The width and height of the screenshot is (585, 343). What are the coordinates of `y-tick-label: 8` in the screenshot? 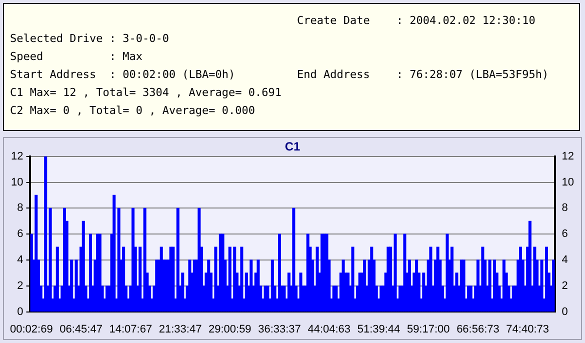 It's located at (20, 208).